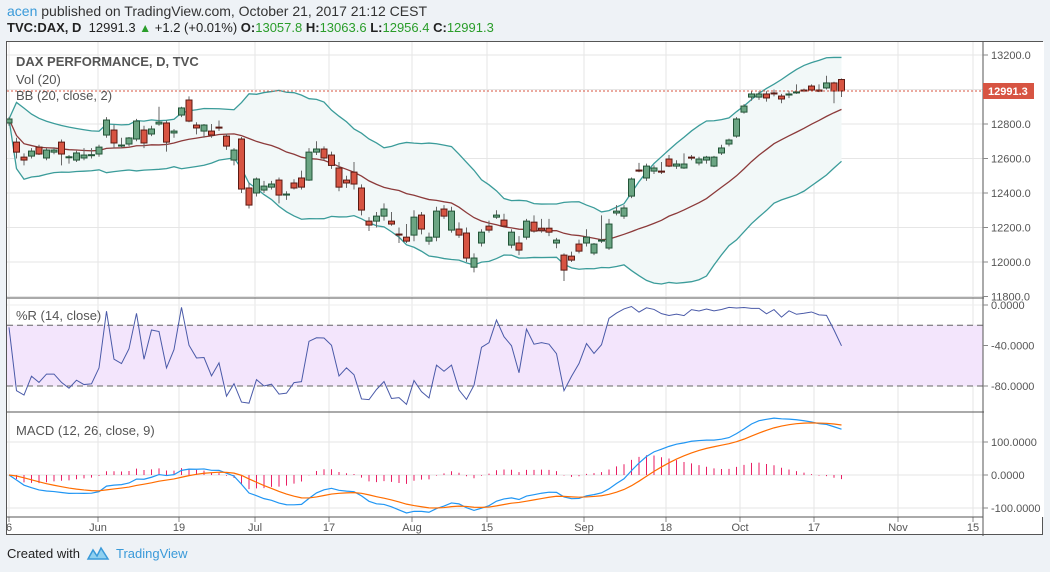 Image resolution: width=1050 pixels, height=572 pixels. Describe the element at coordinates (44, 27) in the screenshot. I see `symbol-label: TVC:DAX, D` at that location.